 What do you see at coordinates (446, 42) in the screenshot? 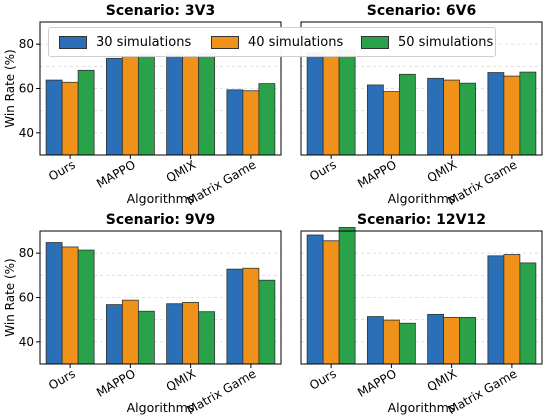
I see `legend-label-50: 50 simulations` at bounding box center [446, 42].